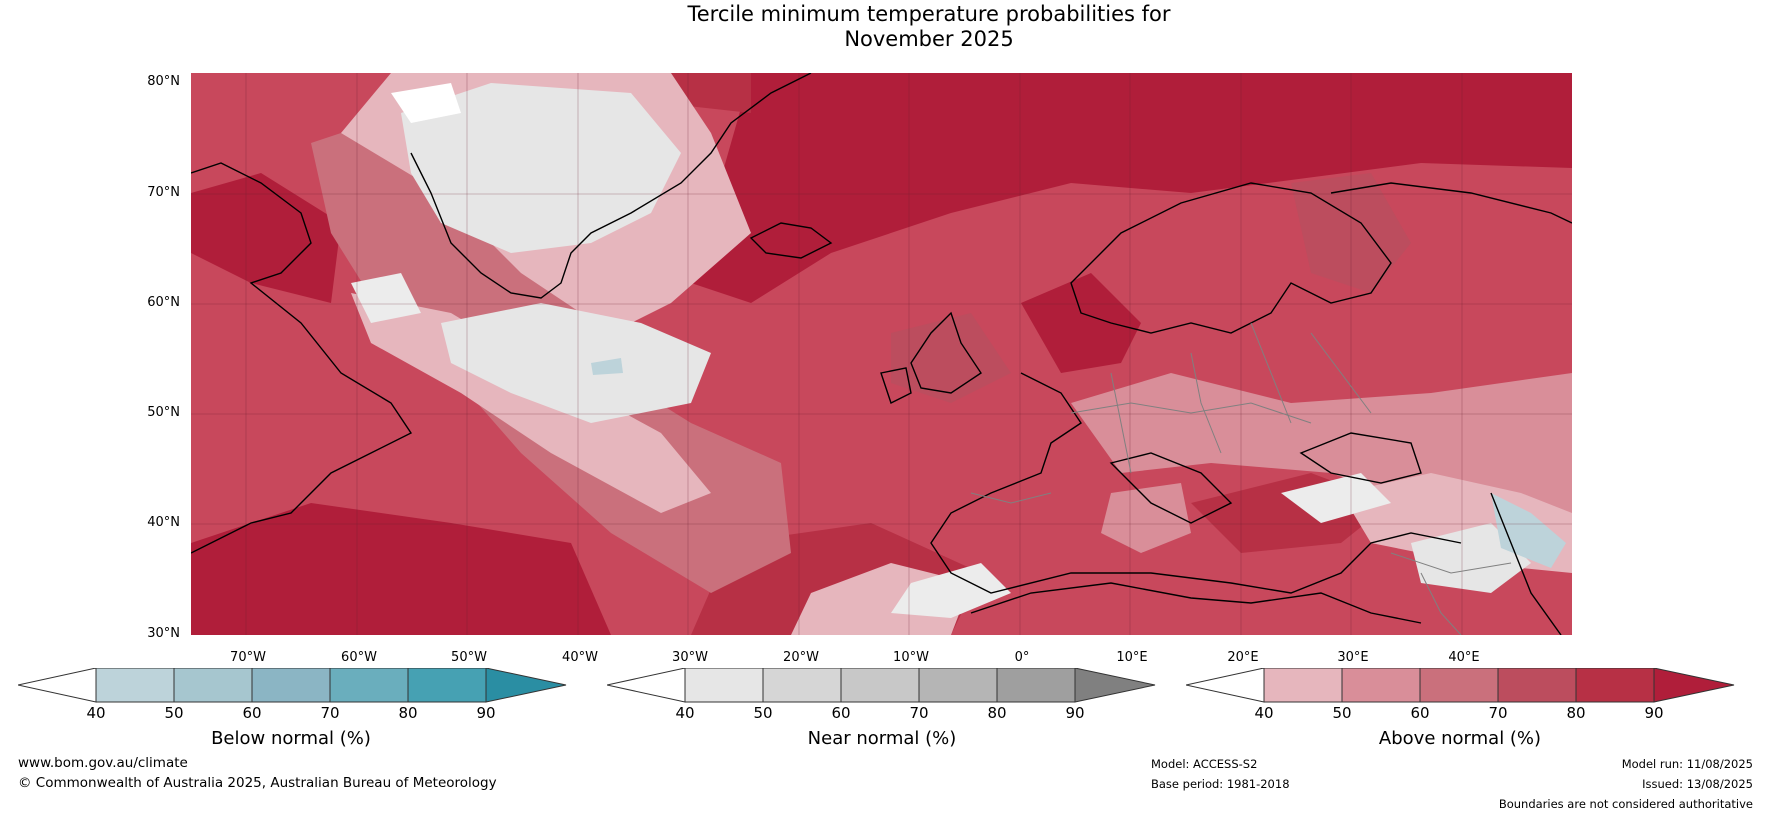 This screenshot has width=1770, height=816. Describe the element at coordinates (1353, 657) in the screenshot. I see `lon-label-30e: 30°E` at that location.